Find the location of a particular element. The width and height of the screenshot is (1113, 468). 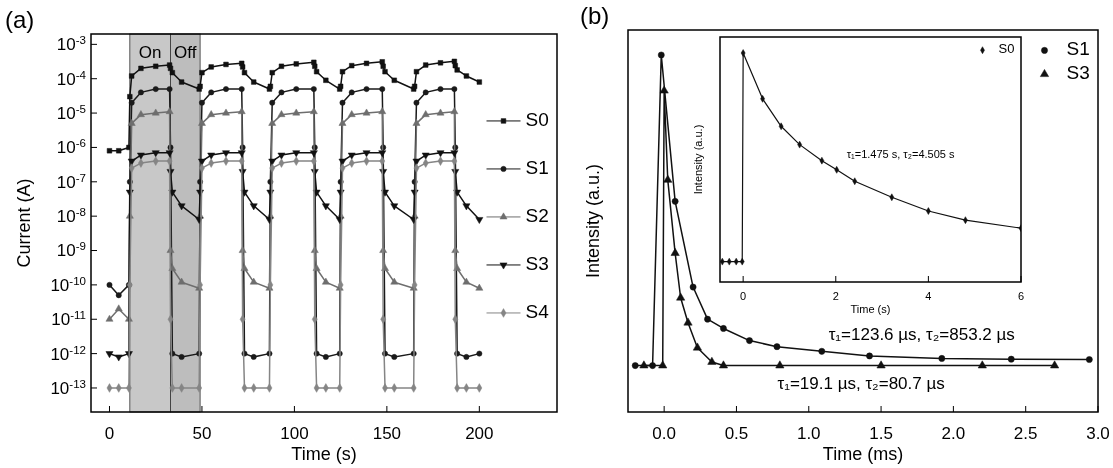

x-tick-label: 2.5 is located at coordinates (1025, 434).